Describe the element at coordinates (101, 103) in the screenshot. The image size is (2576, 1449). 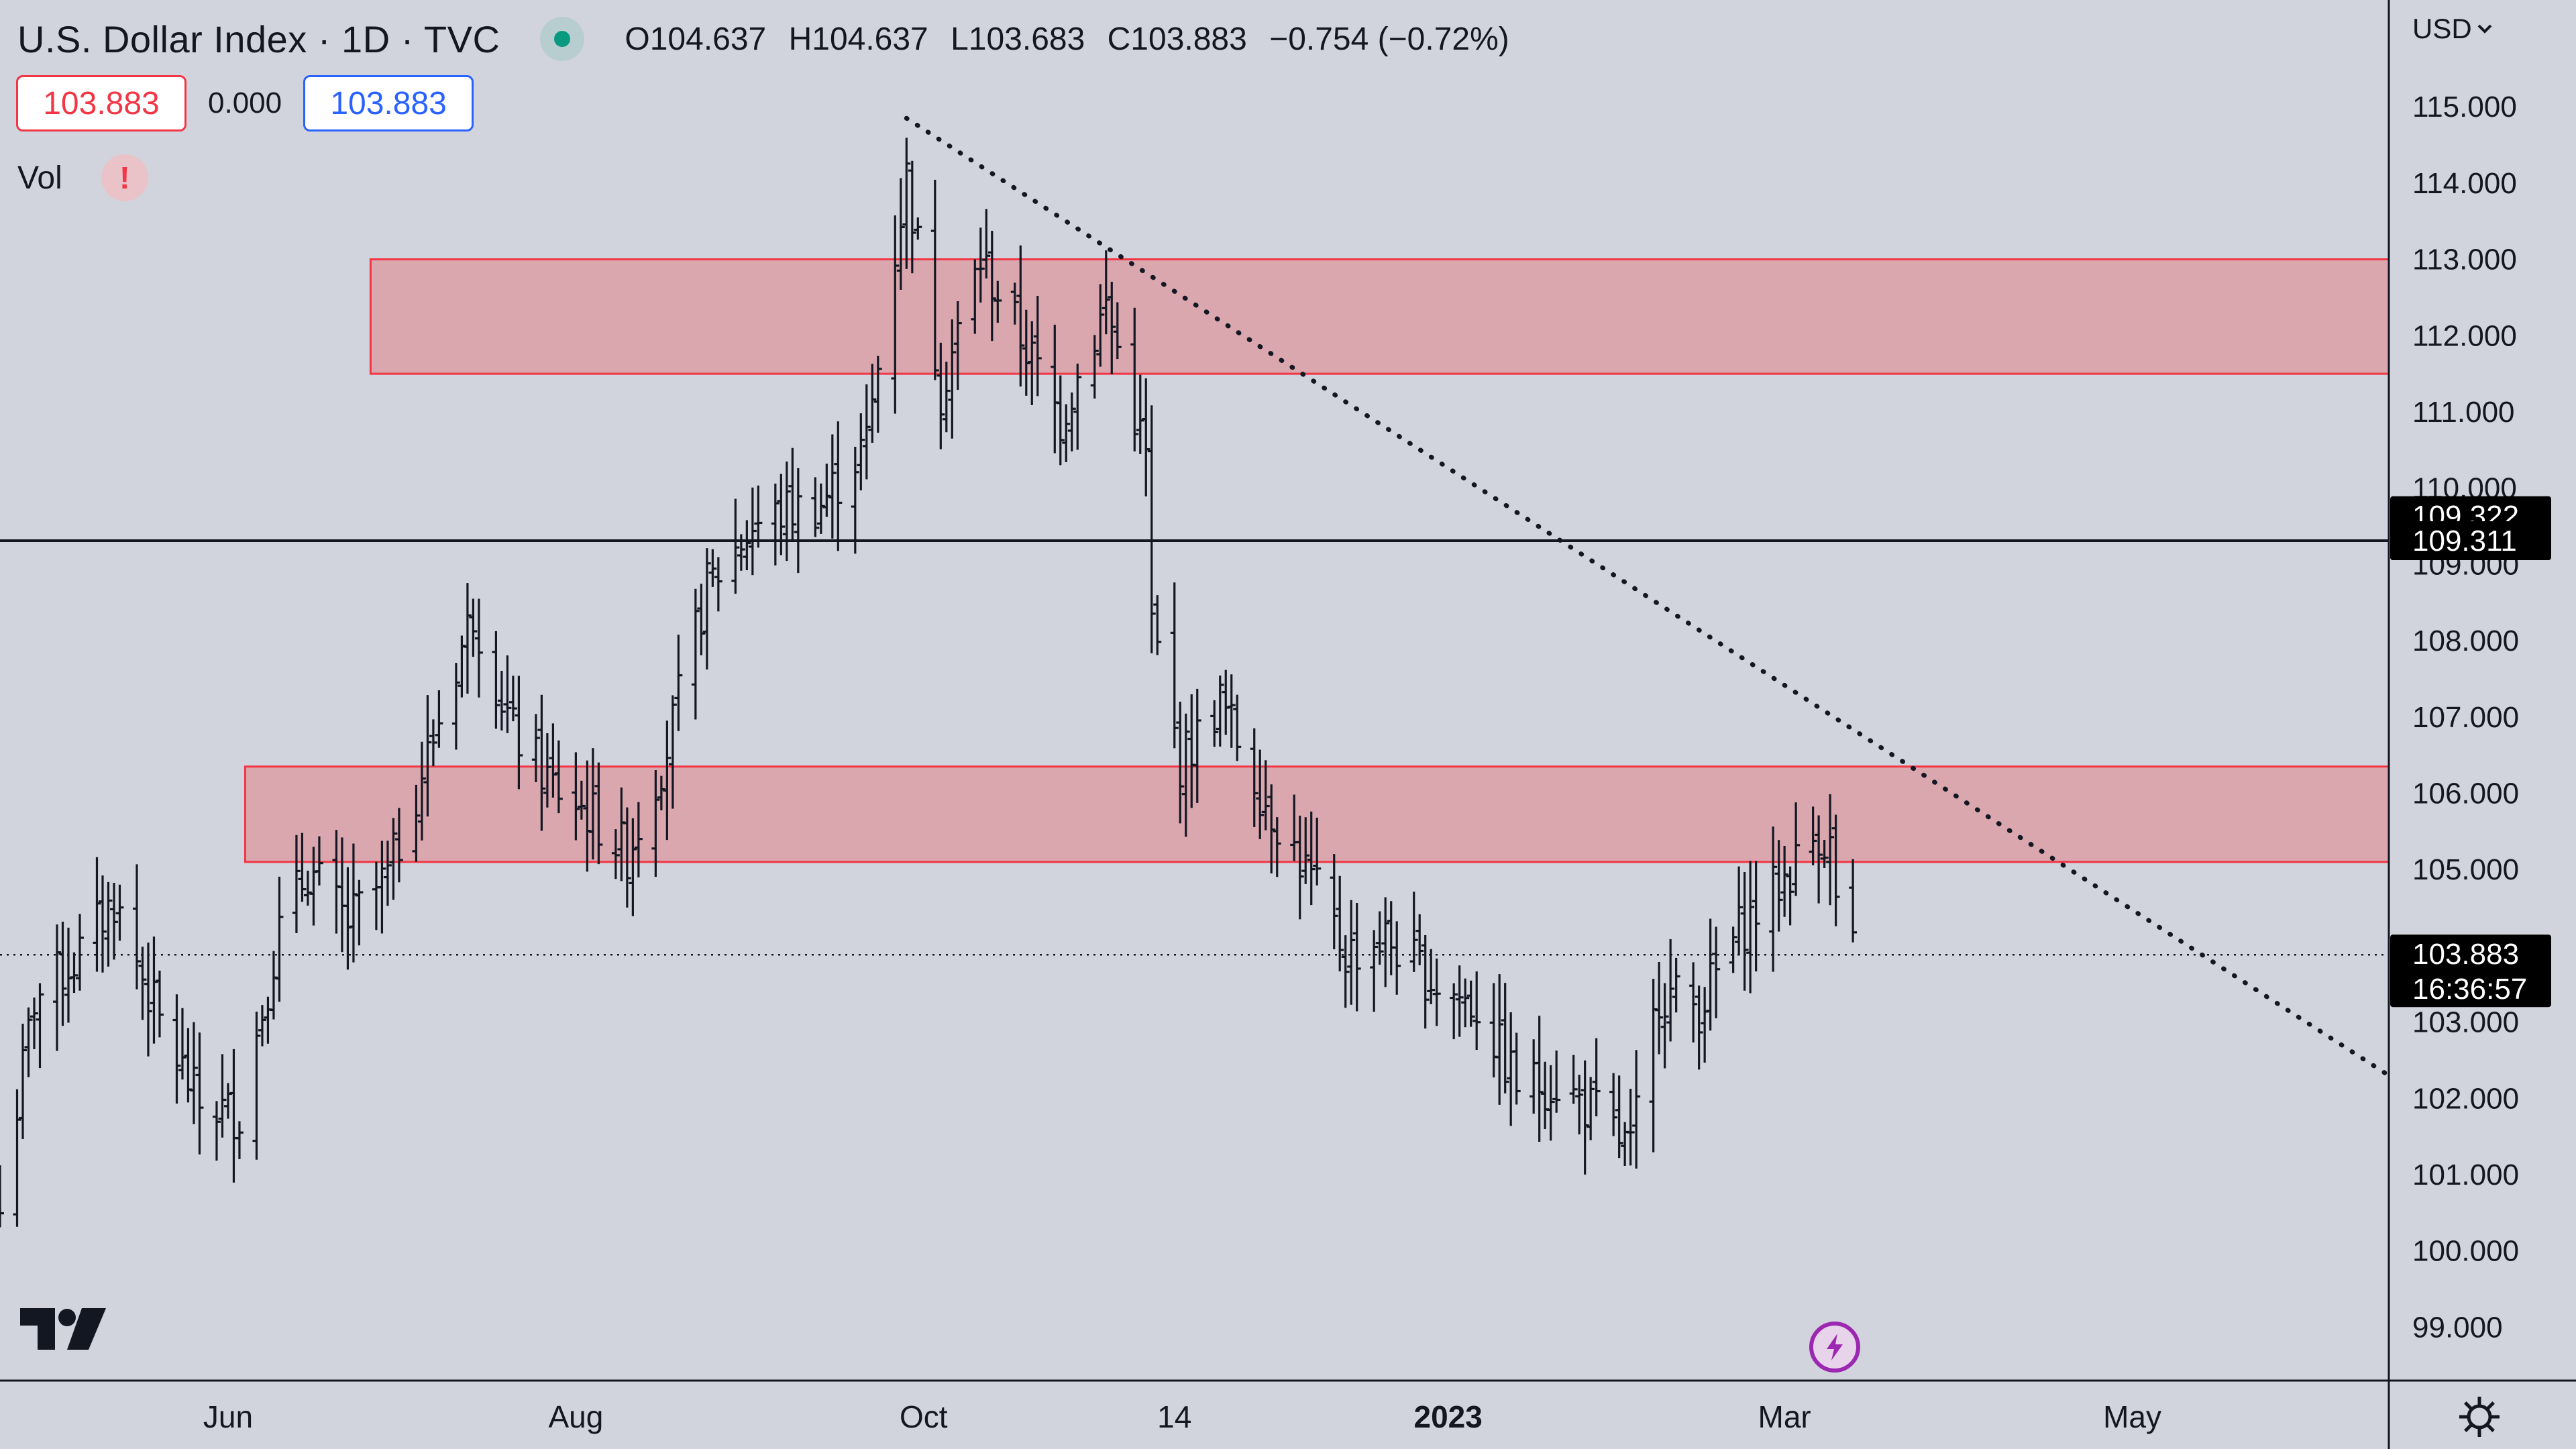
I see `sell-price-button: 103.883` at that location.